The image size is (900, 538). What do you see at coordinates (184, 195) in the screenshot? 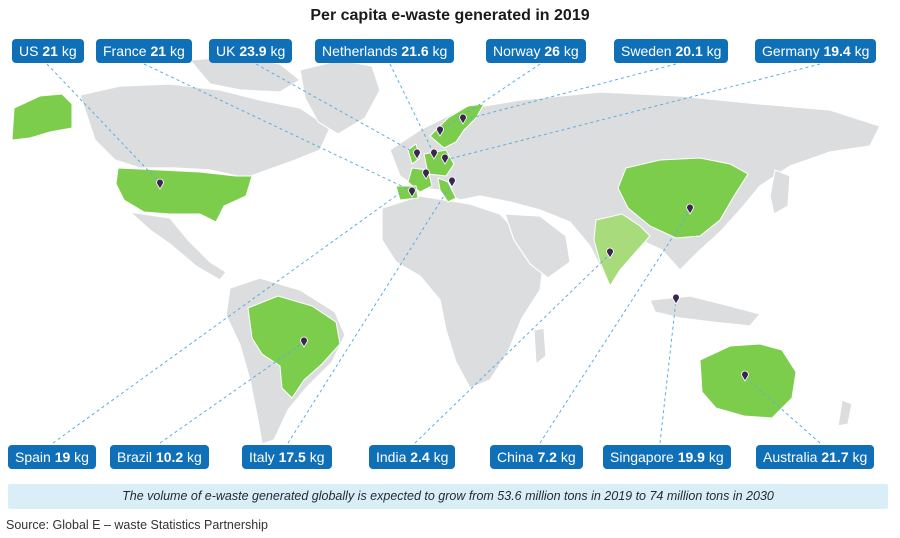
I see `country-usa` at bounding box center [184, 195].